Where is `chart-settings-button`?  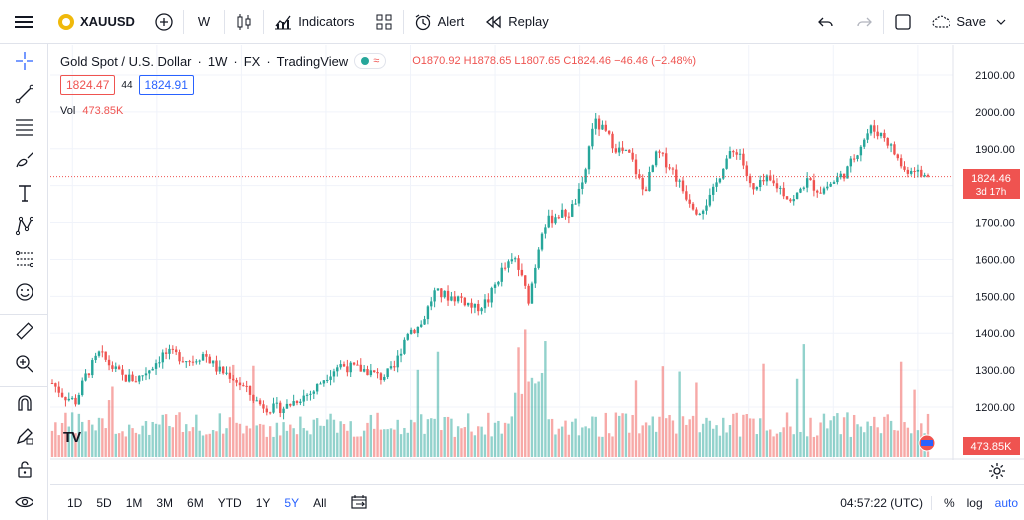 chart-settings-button is located at coordinates (997, 471).